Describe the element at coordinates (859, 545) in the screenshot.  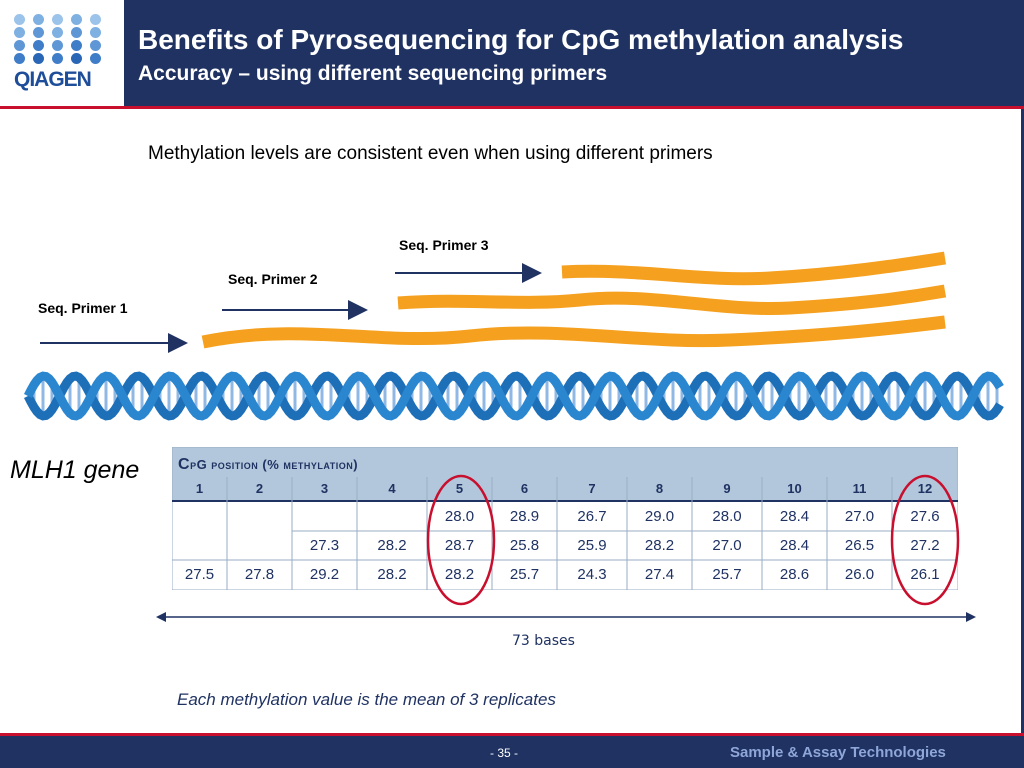
I see `methylation-value: 26.5` at that location.